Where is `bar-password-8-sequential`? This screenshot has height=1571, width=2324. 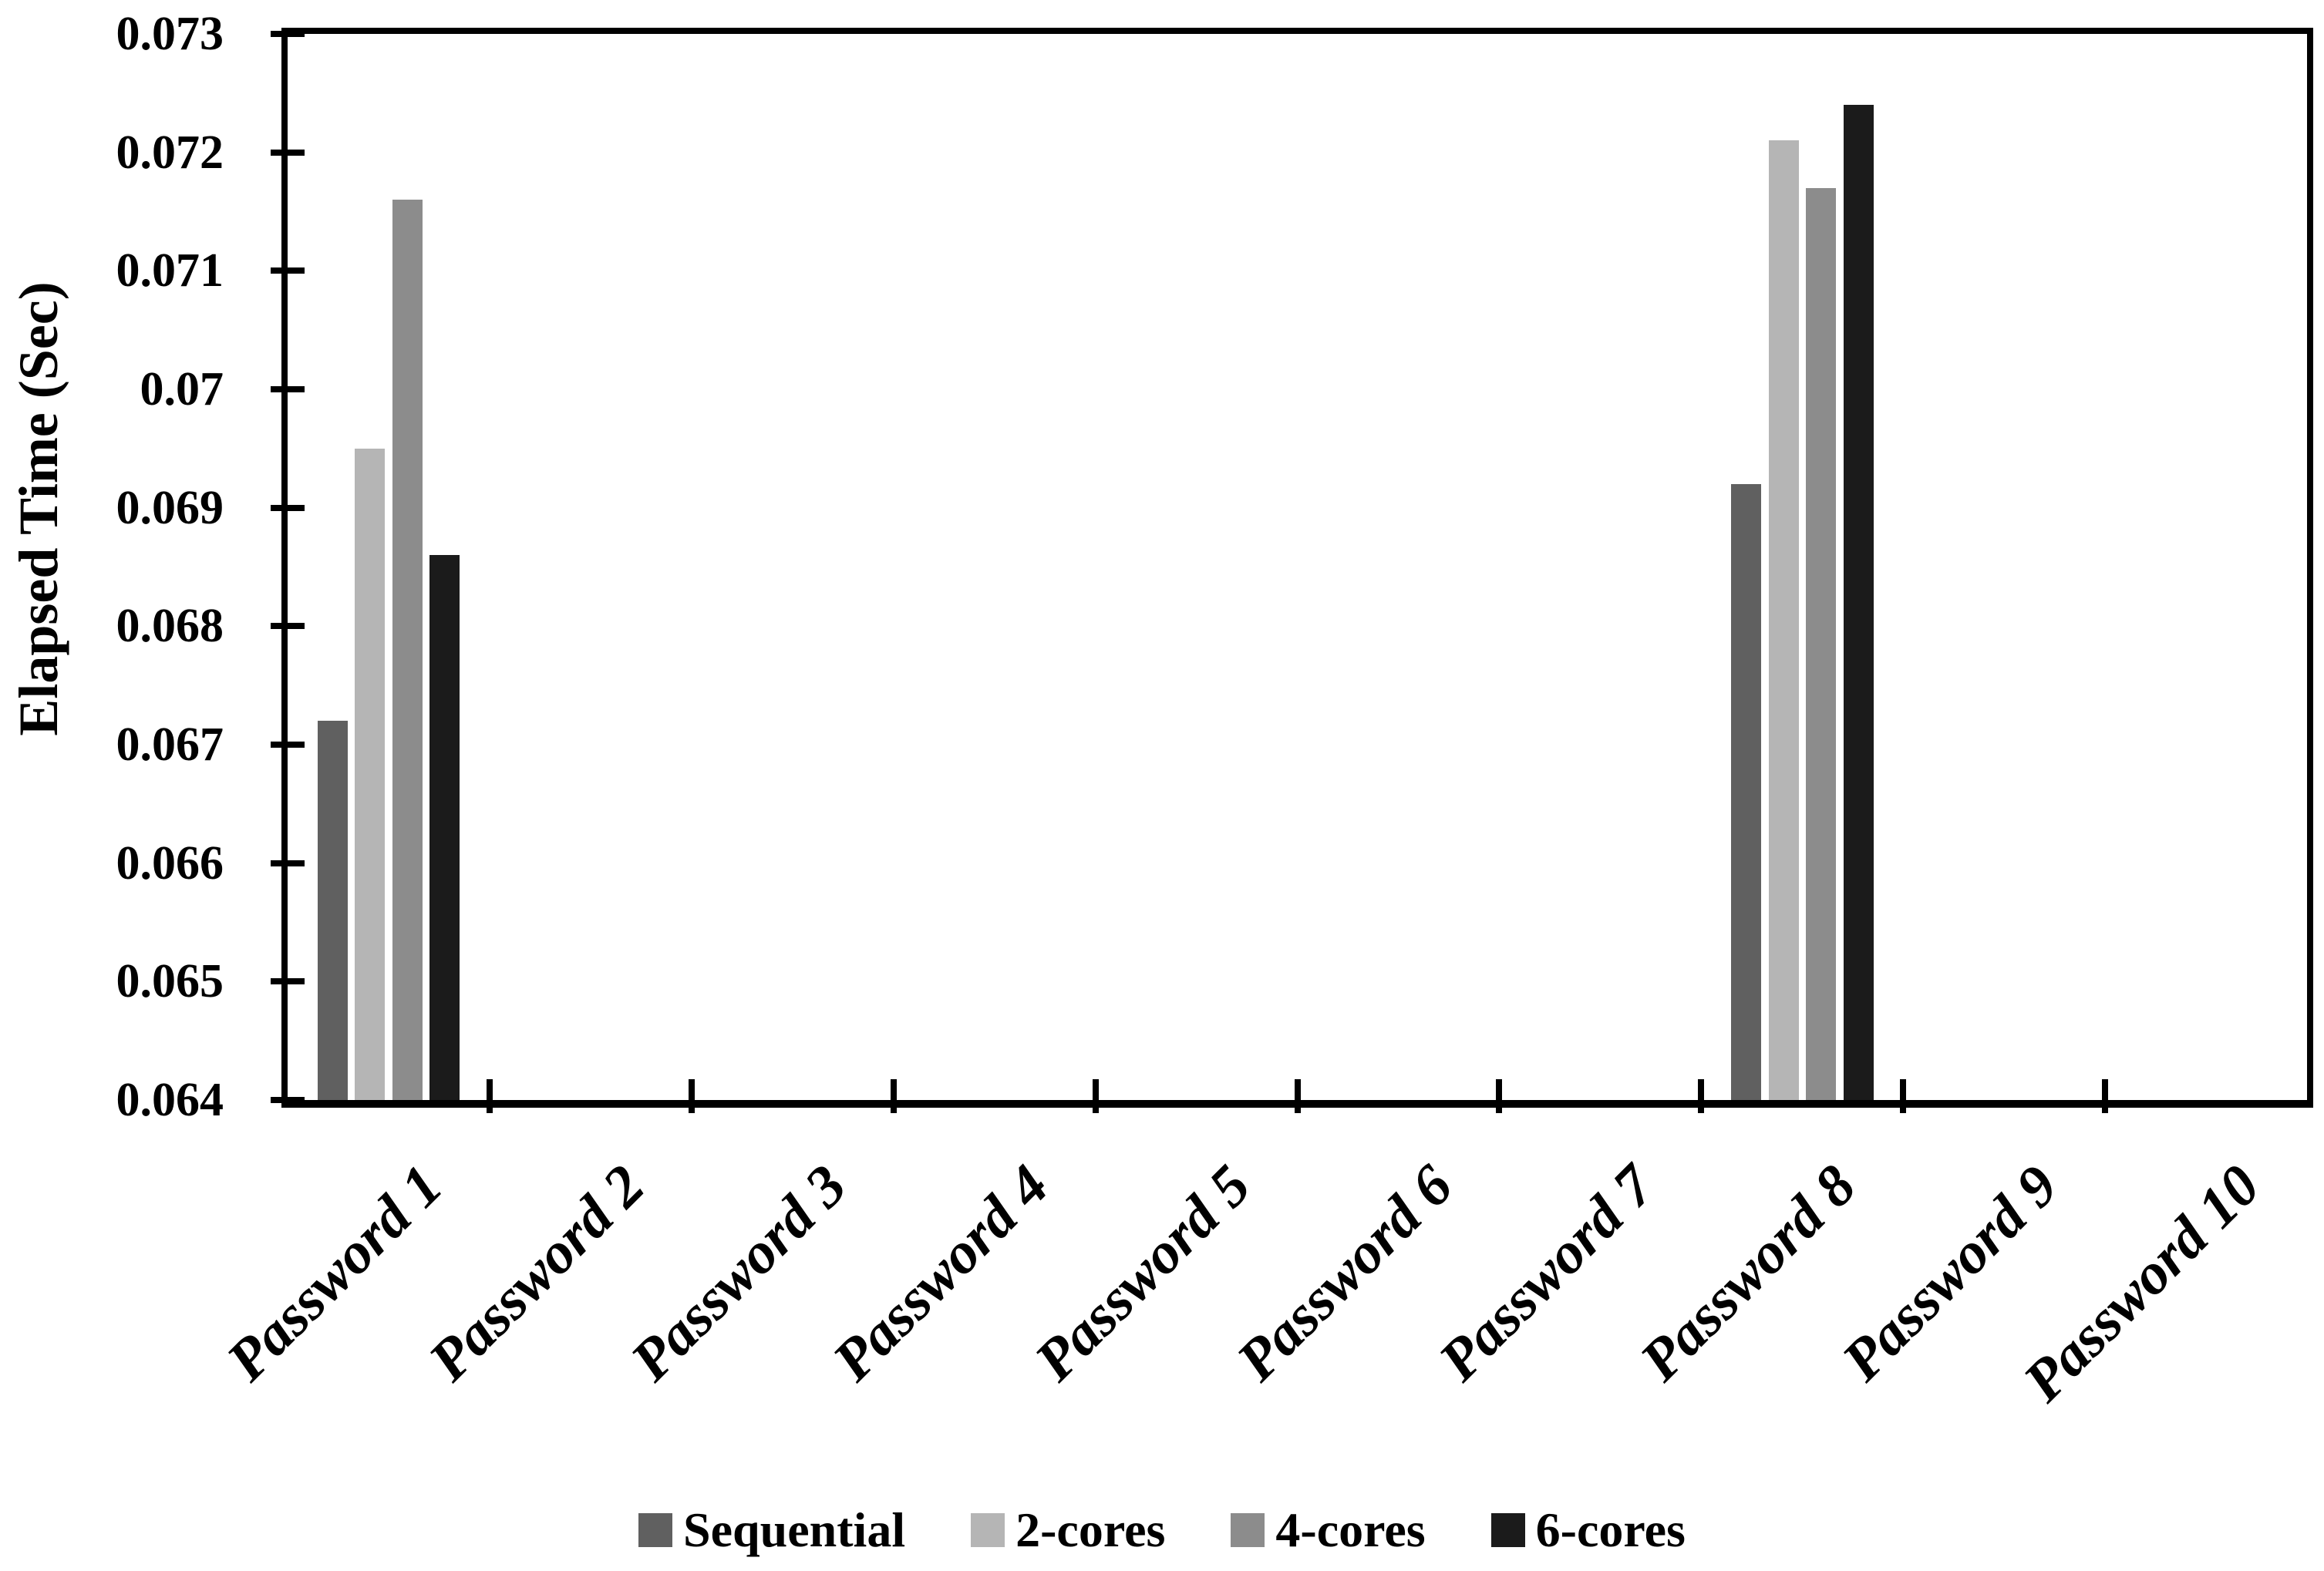
bar-password-8-sequential is located at coordinates (1746, 791).